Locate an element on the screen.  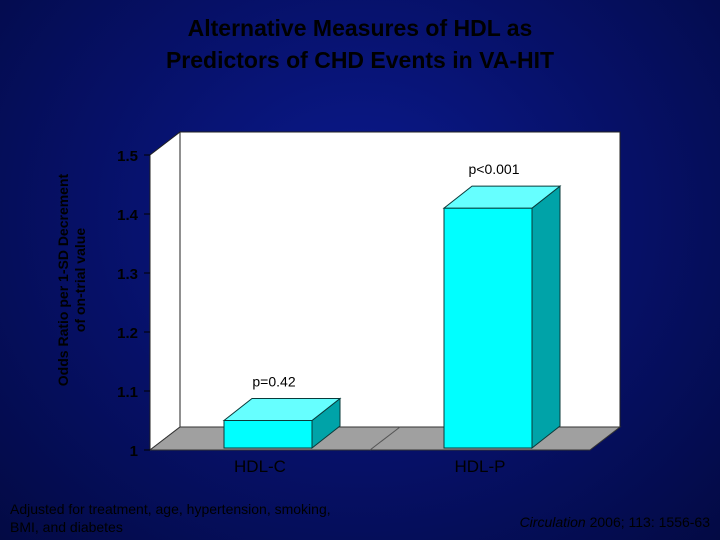
bar-annotation: p=0.42 is located at coordinates (273, 382).